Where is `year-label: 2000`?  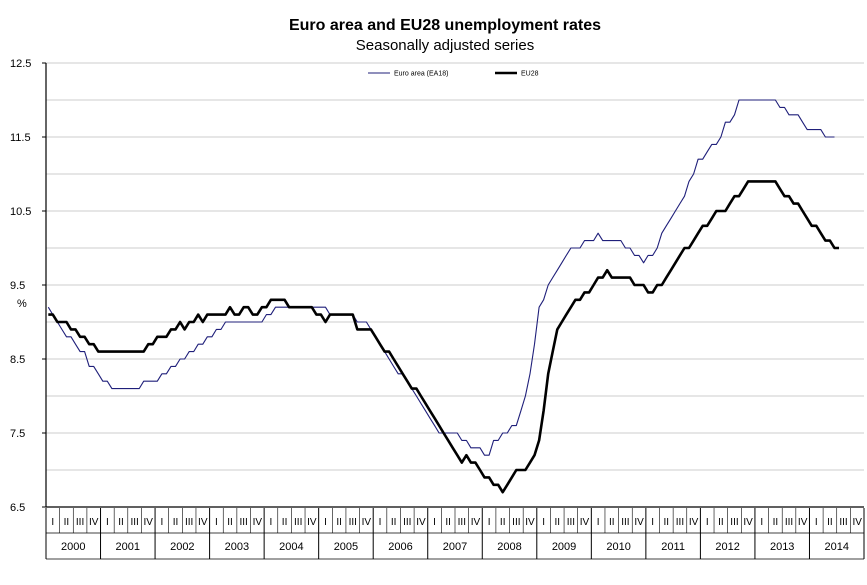
year-label: 2000 is located at coordinates (73, 547).